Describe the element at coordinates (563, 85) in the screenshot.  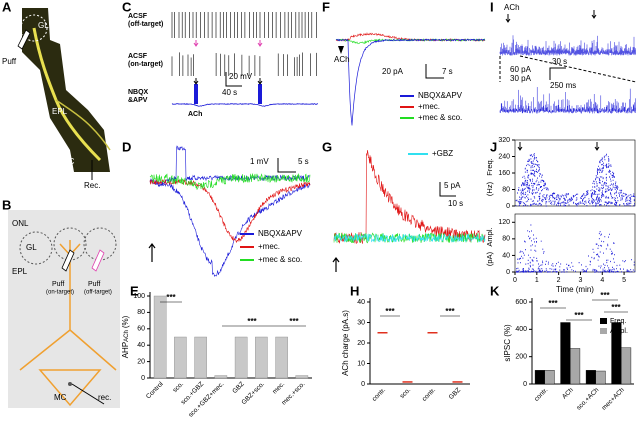
I see `label: 250 ms` at that location.